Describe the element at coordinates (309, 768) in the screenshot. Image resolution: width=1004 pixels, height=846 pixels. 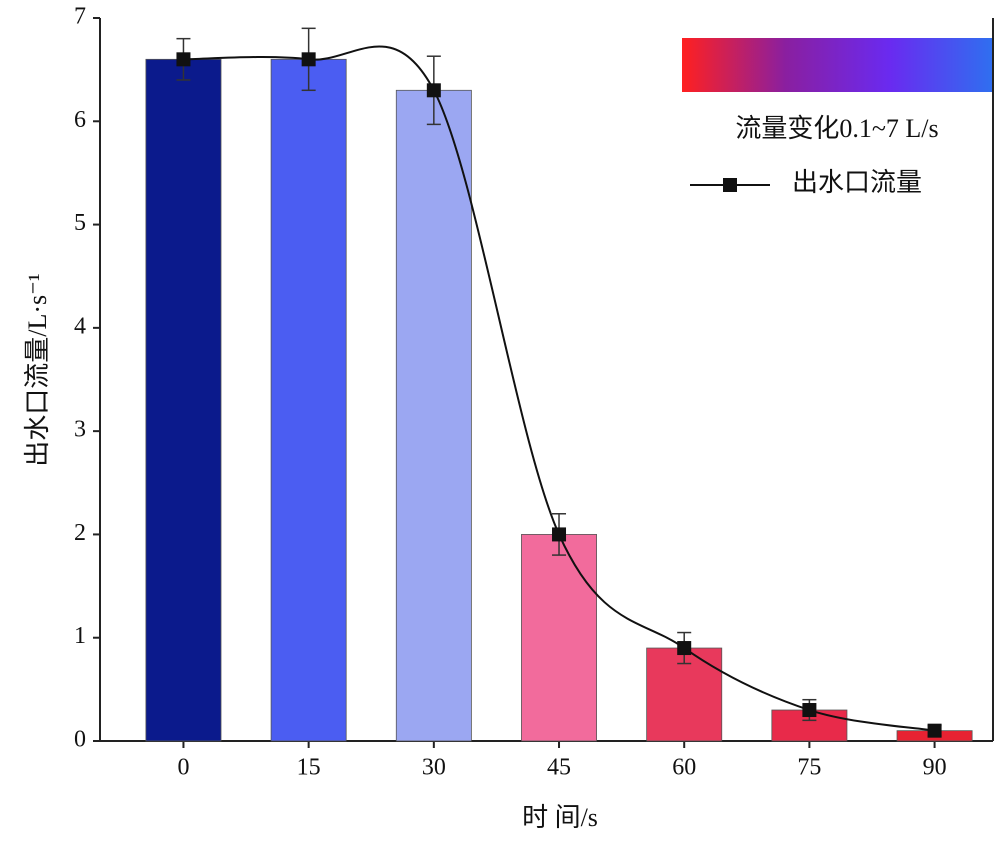
I see `x-tick-label: 15` at that location.